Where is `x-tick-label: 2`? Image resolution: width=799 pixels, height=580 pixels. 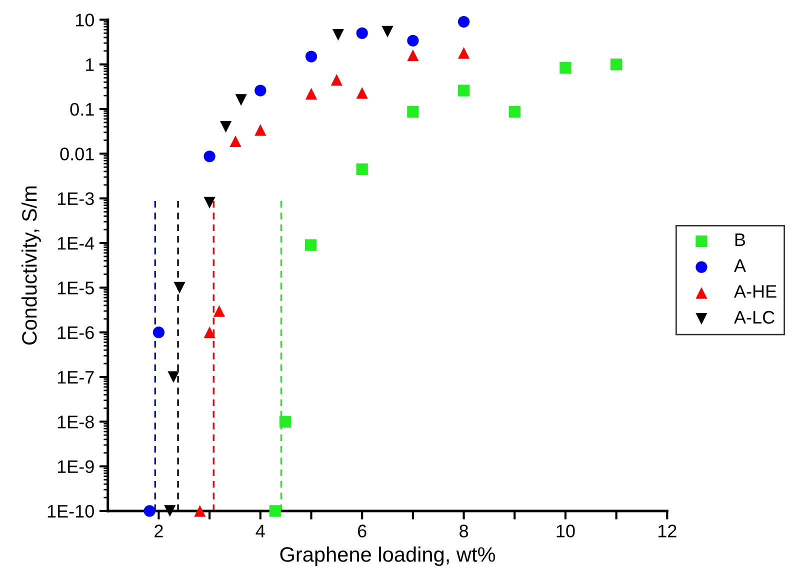
x-tick-label: 2 is located at coordinates (158, 531).